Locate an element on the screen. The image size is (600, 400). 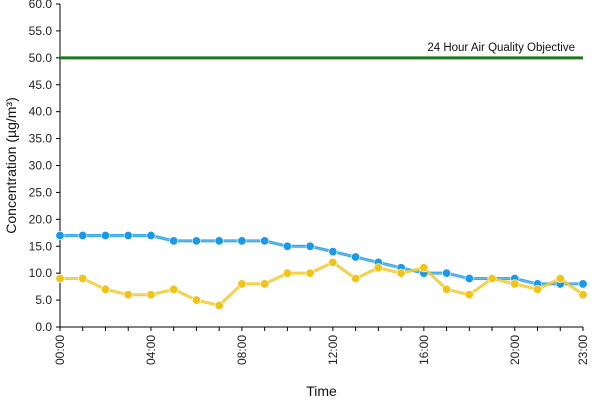
y-tick-label: 10.0 is located at coordinates (41, 273).